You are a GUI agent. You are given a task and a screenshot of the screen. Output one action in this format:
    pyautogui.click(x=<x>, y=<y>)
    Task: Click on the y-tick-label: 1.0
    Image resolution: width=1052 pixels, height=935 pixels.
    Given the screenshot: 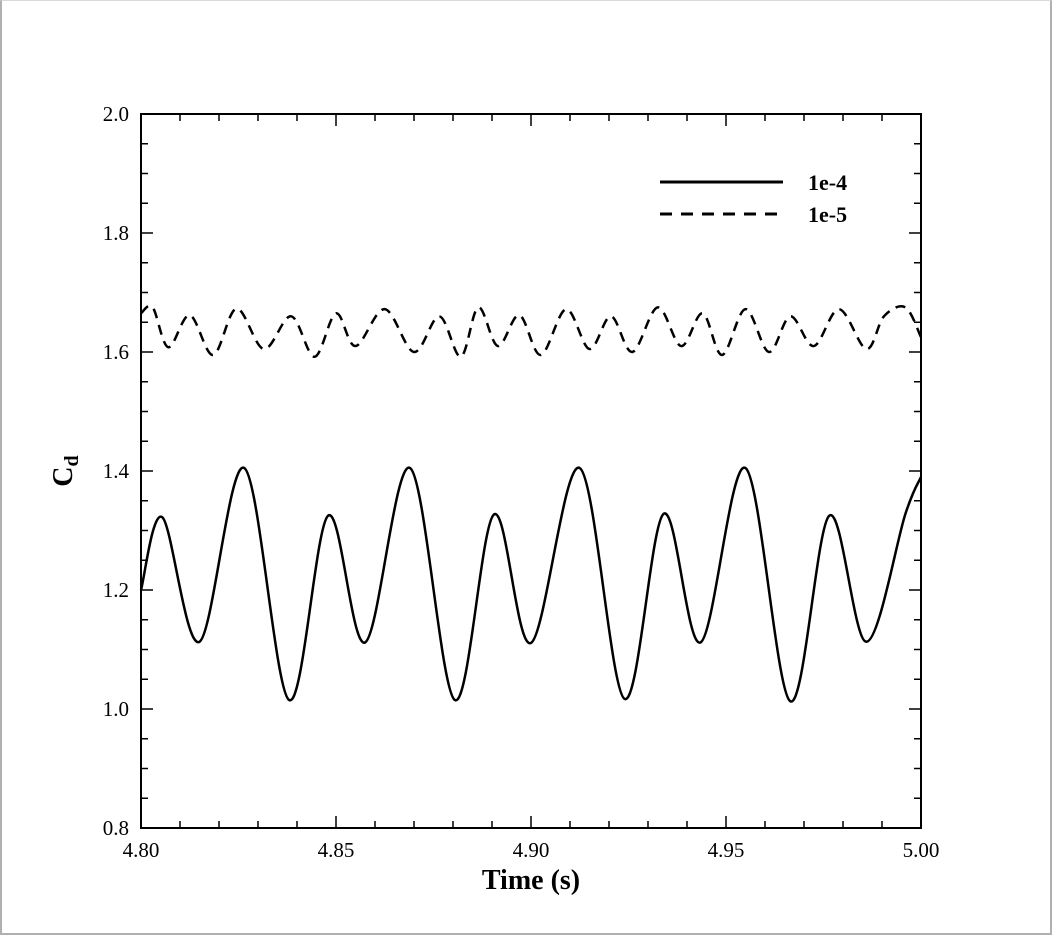 What is the action you would take?
    pyautogui.click(x=116, y=709)
    